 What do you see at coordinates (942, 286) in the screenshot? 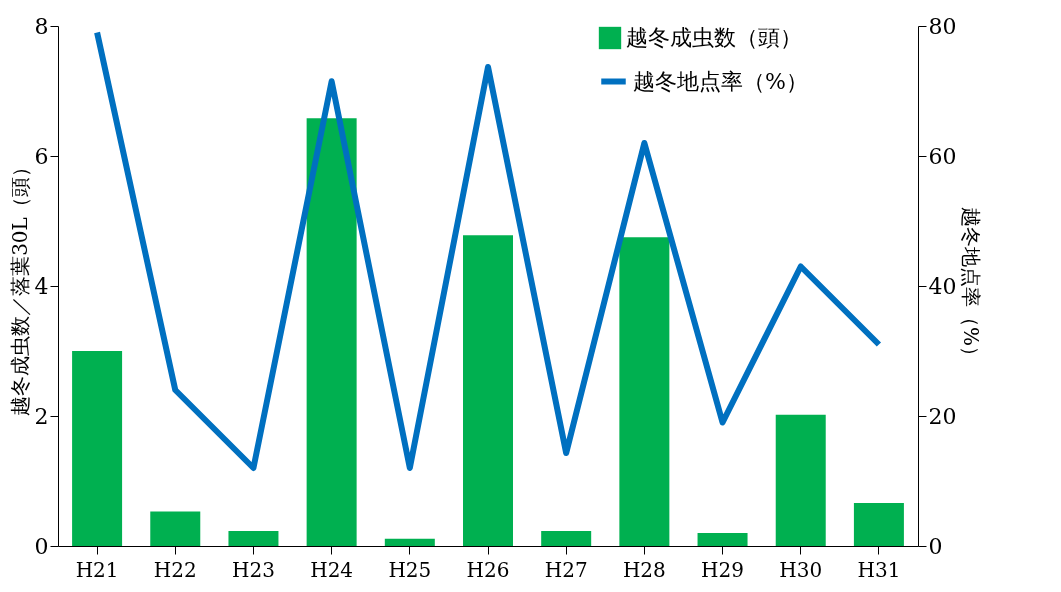
I see `y2-tick-label: 40` at bounding box center [942, 286].